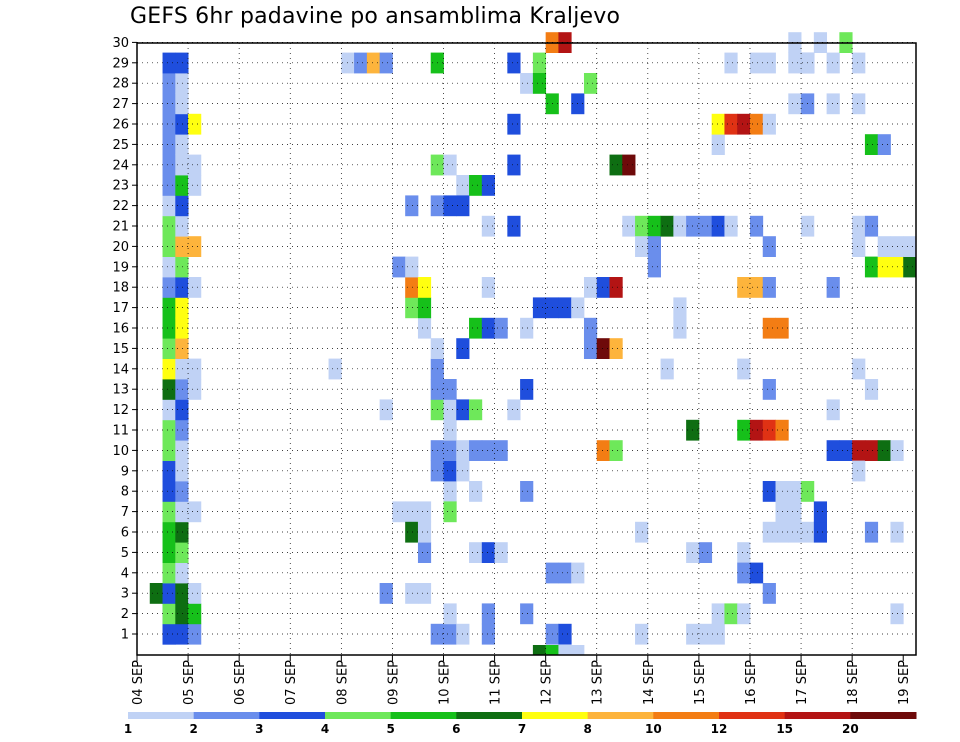  What do you see at coordinates (120, 288) in the screenshot?
I see `y-tick-label: 18` at bounding box center [120, 288].